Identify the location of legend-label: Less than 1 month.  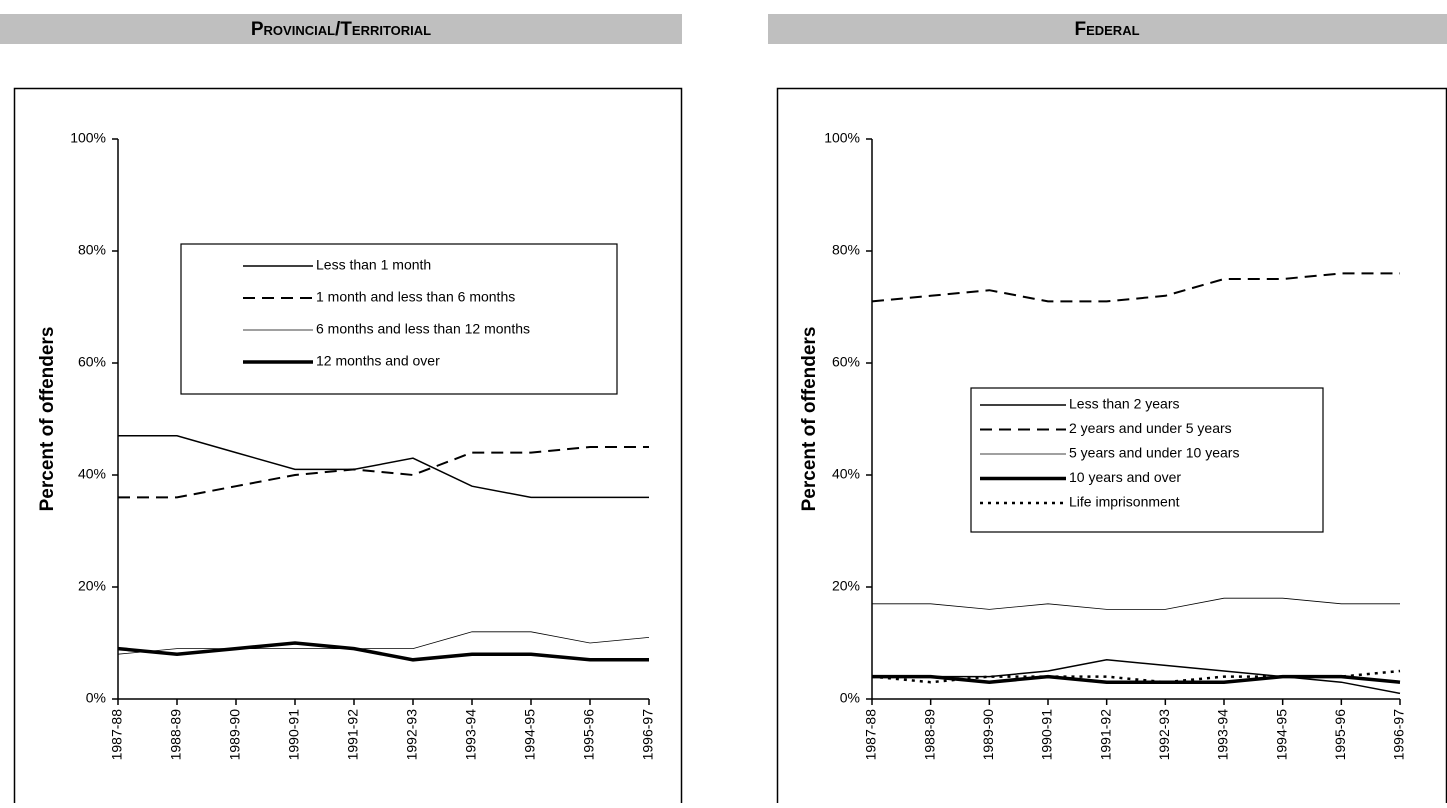
(373, 265).